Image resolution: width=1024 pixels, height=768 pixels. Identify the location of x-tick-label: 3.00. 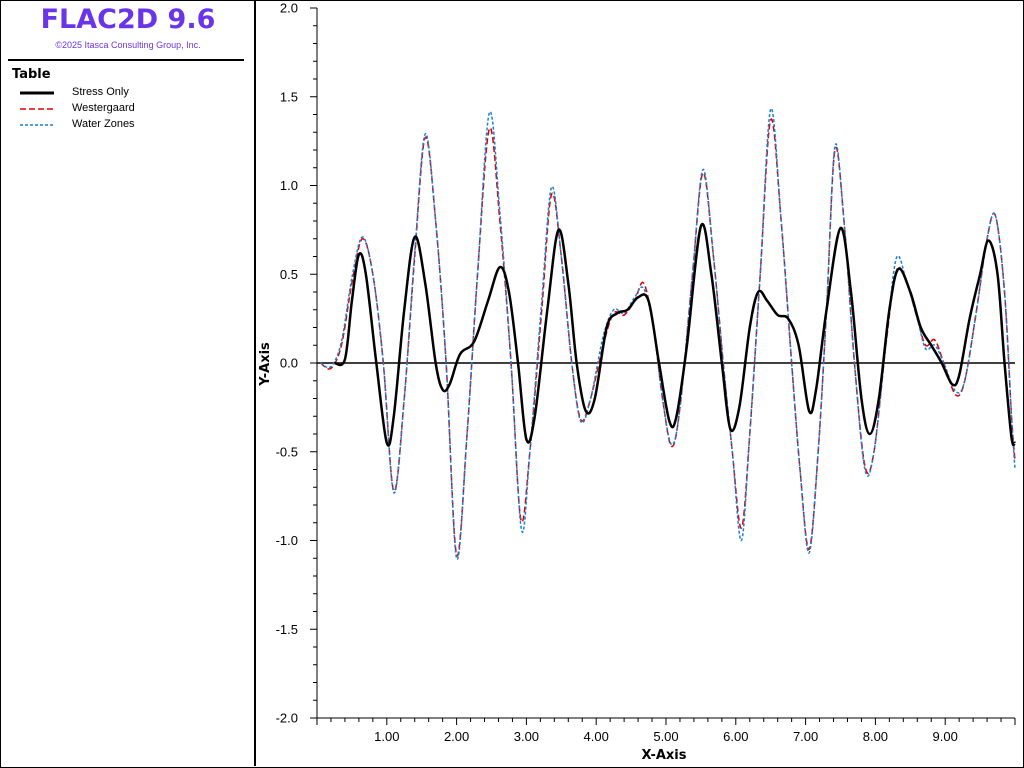
(526, 736).